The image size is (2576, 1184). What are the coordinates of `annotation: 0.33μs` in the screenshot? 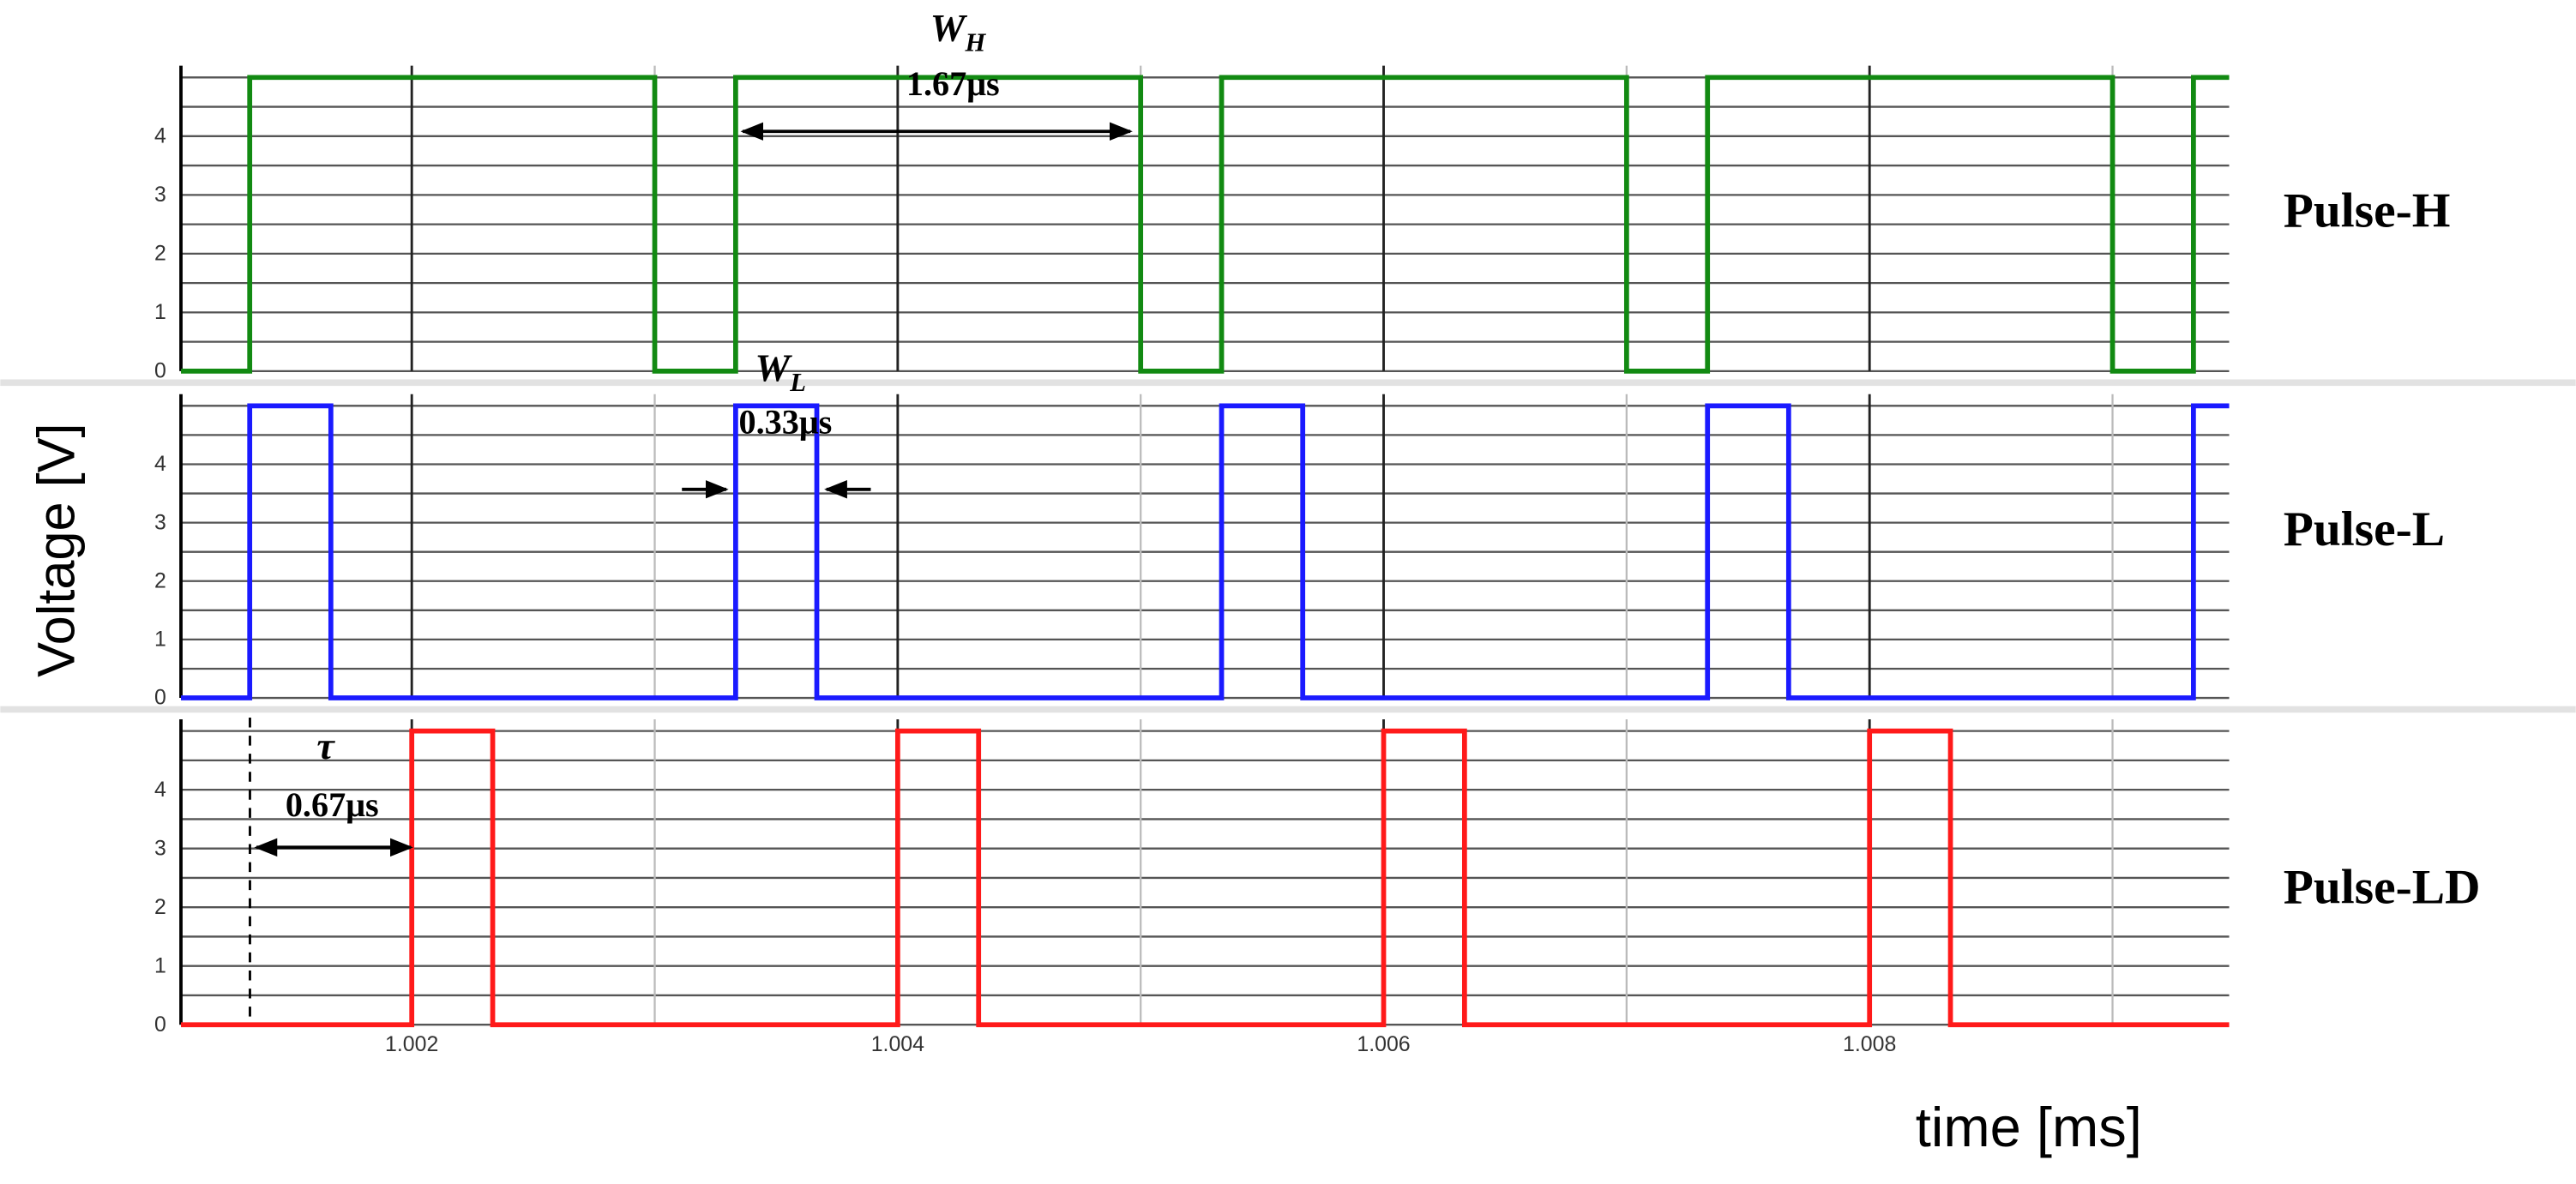 It's located at (785, 422).